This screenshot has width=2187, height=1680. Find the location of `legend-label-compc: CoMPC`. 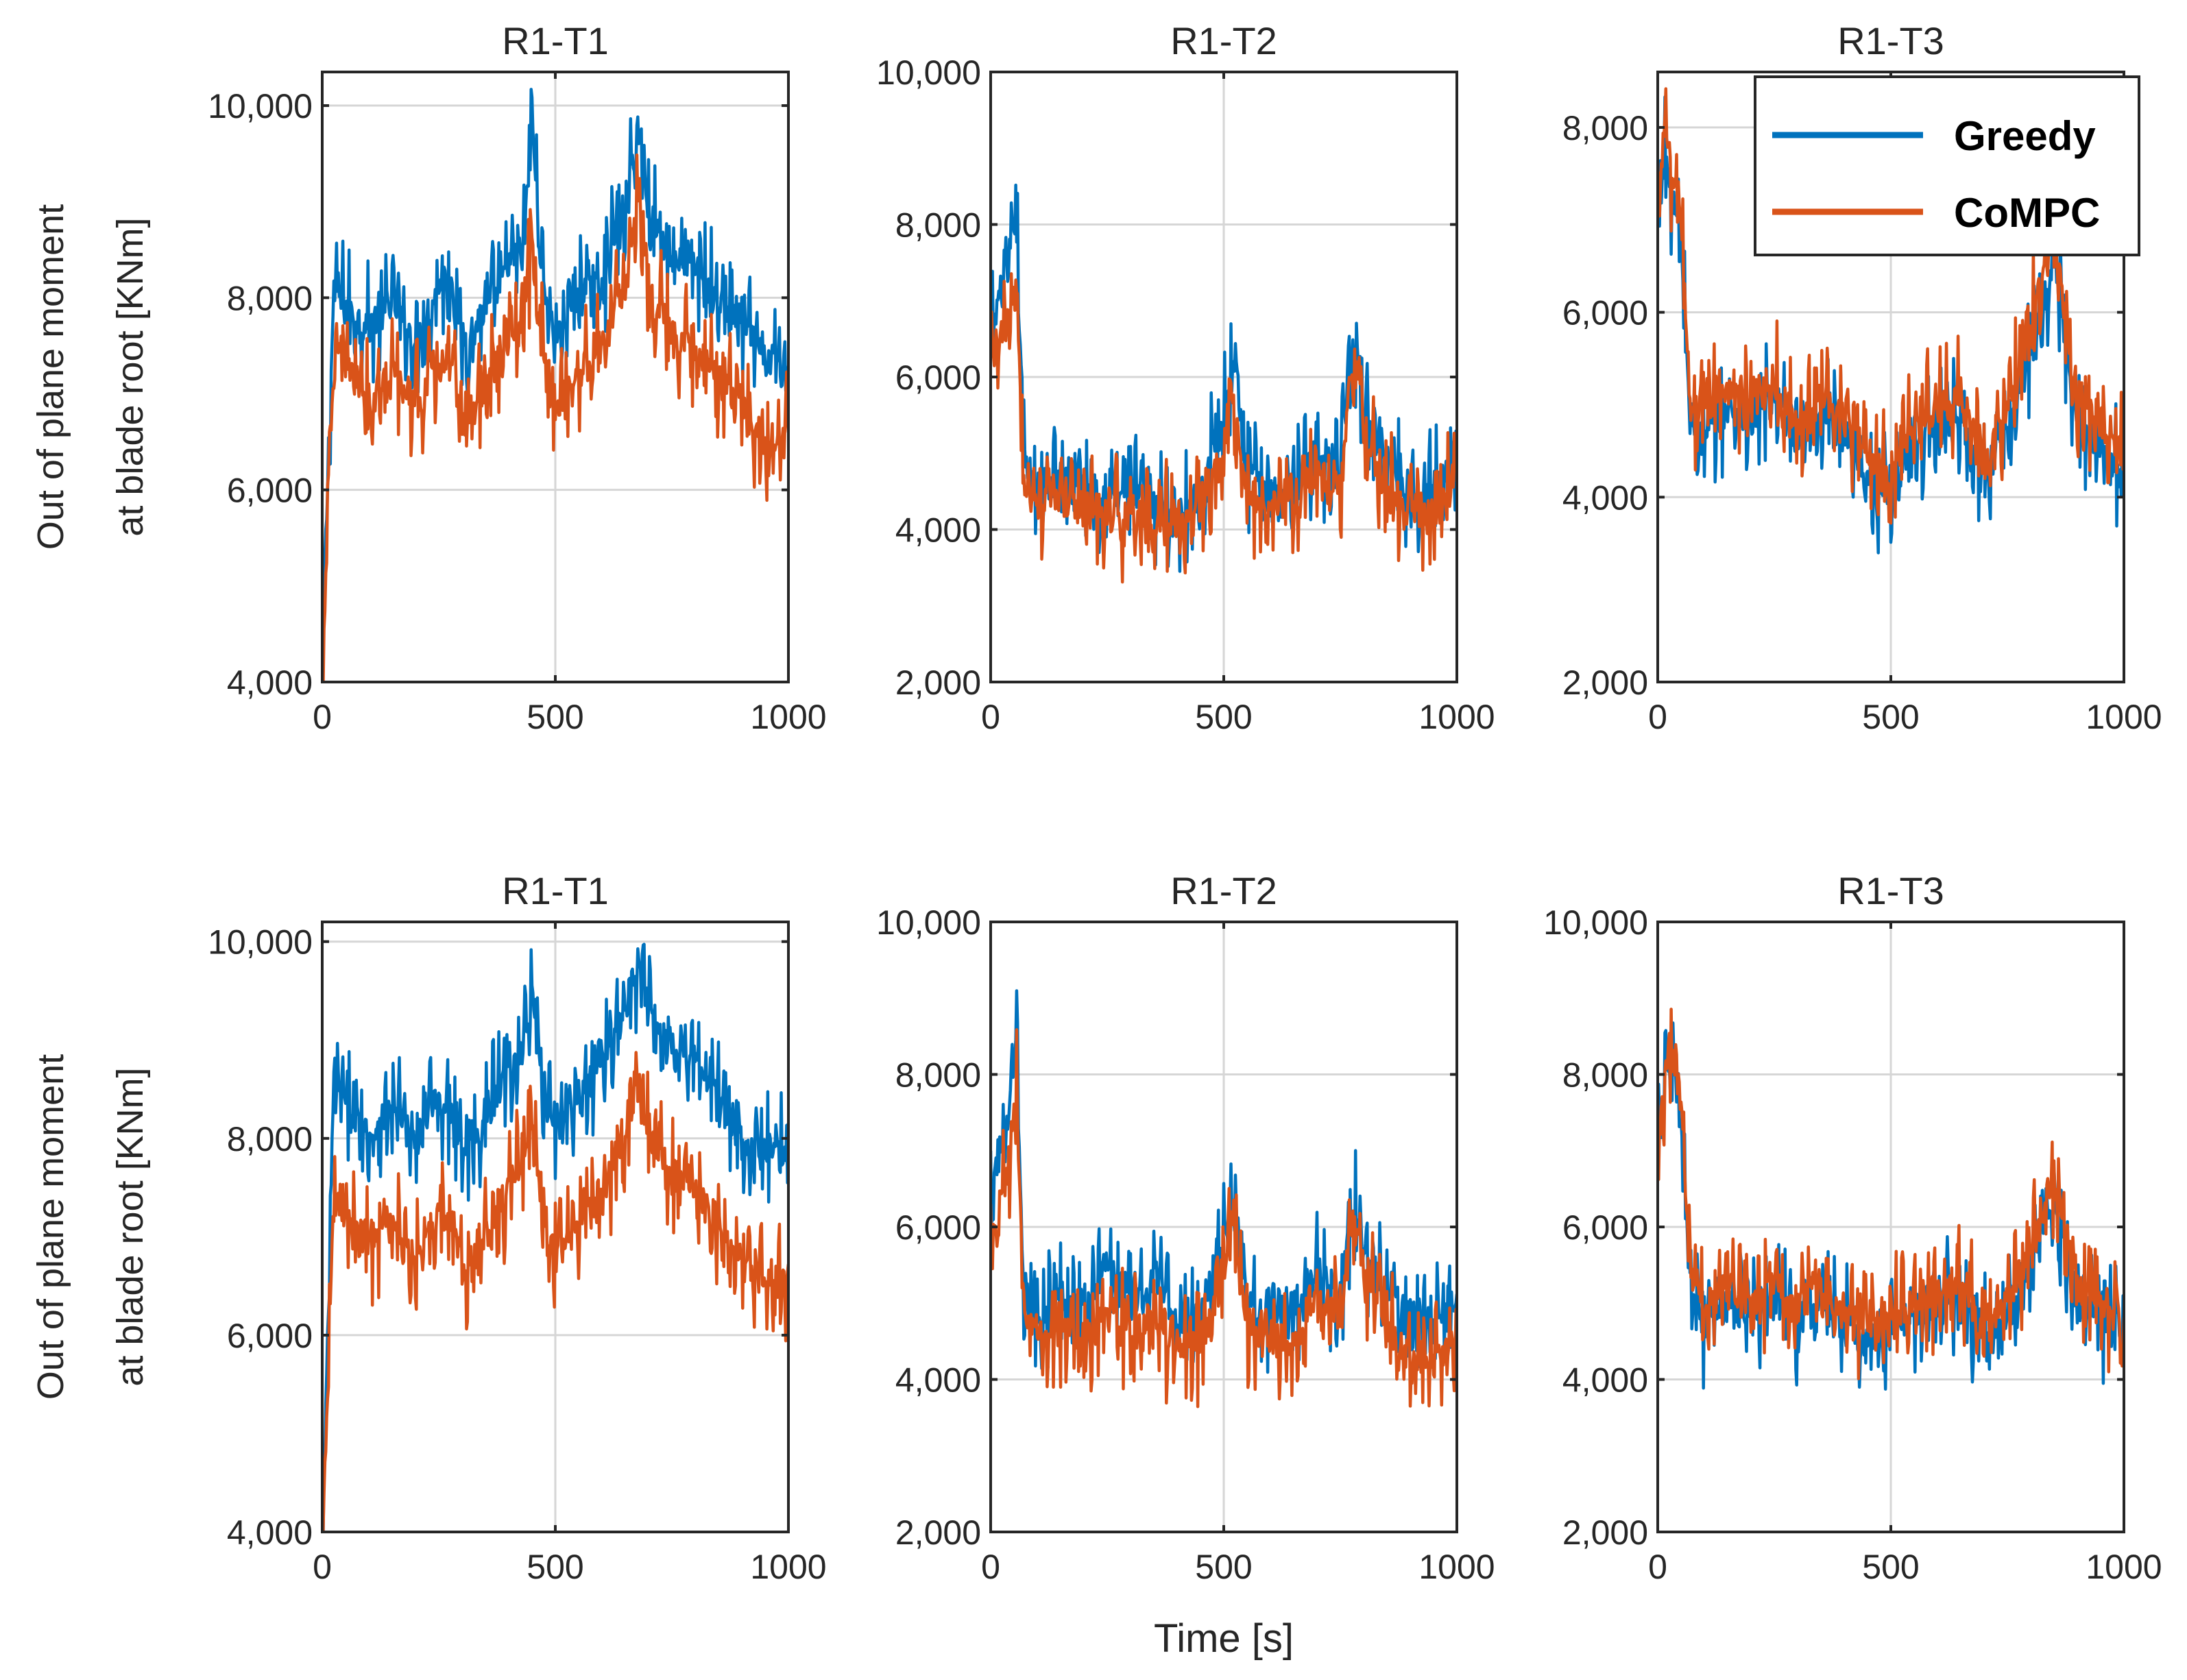

legend-label-compc: CoMPC is located at coordinates (2027, 213).